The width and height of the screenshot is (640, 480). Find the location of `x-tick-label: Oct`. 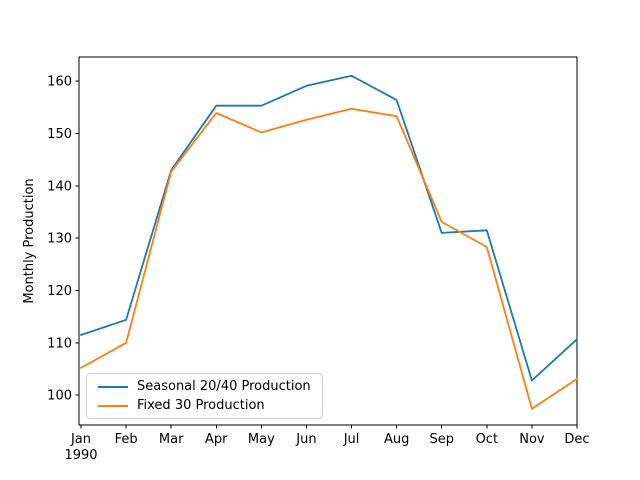

x-tick-label: Oct is located at coordinates (487, 439).